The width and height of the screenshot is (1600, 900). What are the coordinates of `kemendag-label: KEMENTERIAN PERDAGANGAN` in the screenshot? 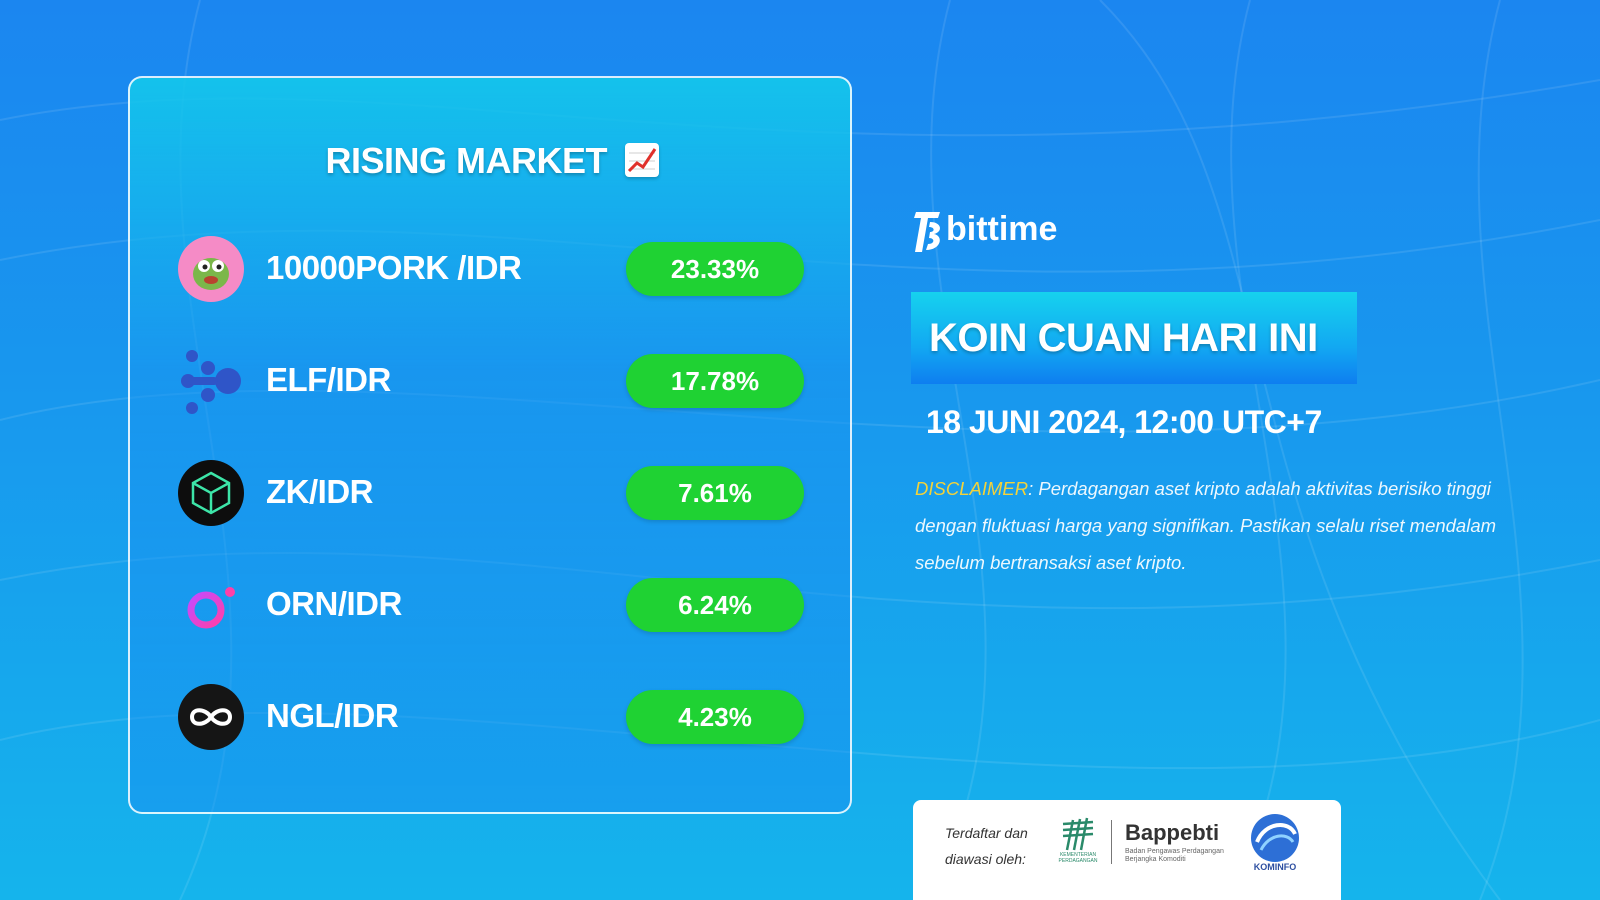 It's located at (1078, 858).